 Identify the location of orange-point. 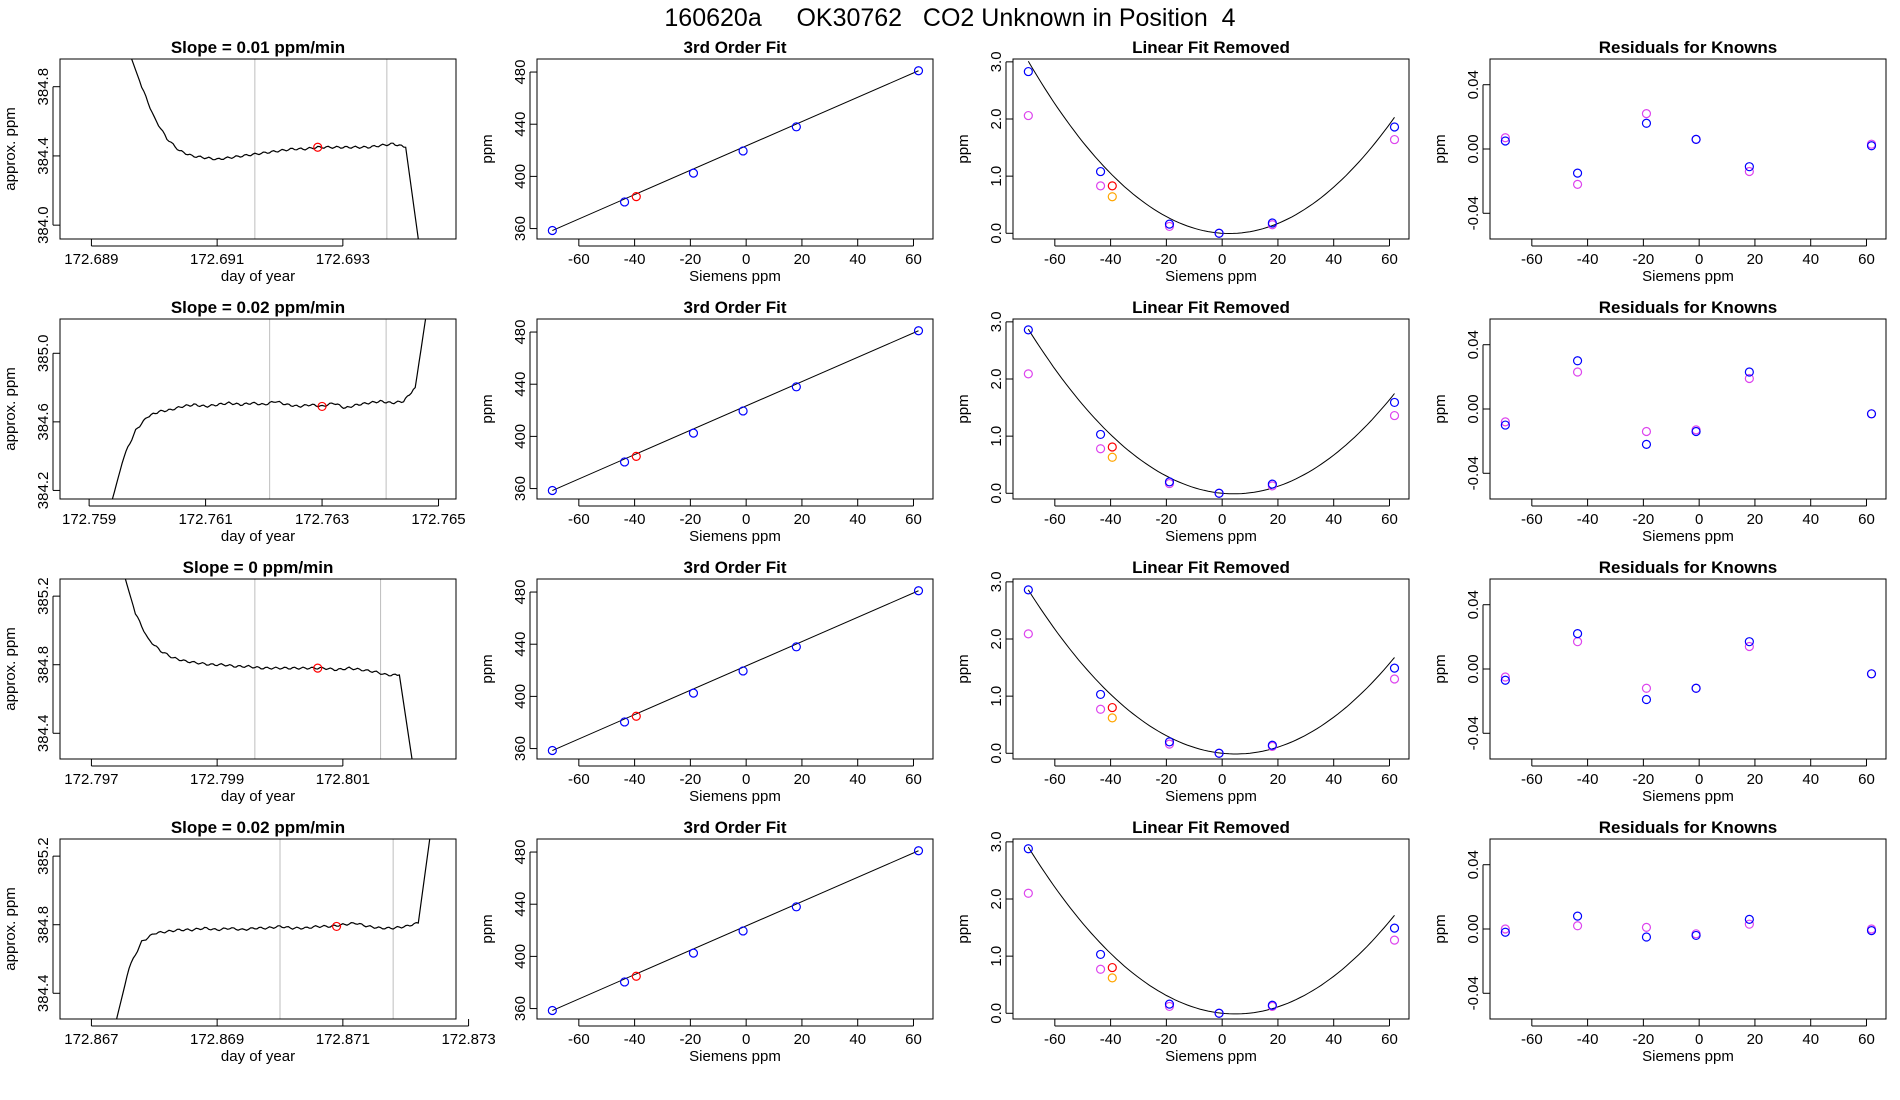
(1112, 457).